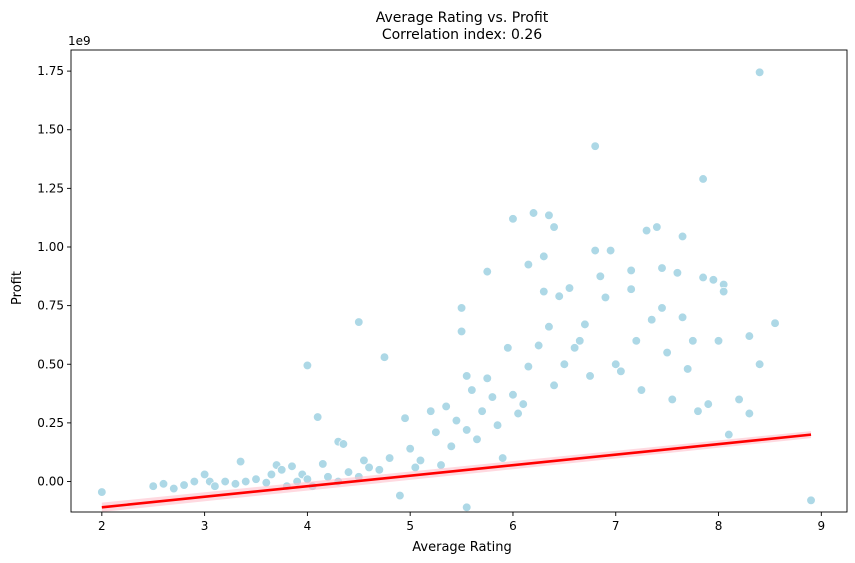 The height and width of the screenshot is (563, 855). I want to click on x-tick-label: 5, so click(410, 526).